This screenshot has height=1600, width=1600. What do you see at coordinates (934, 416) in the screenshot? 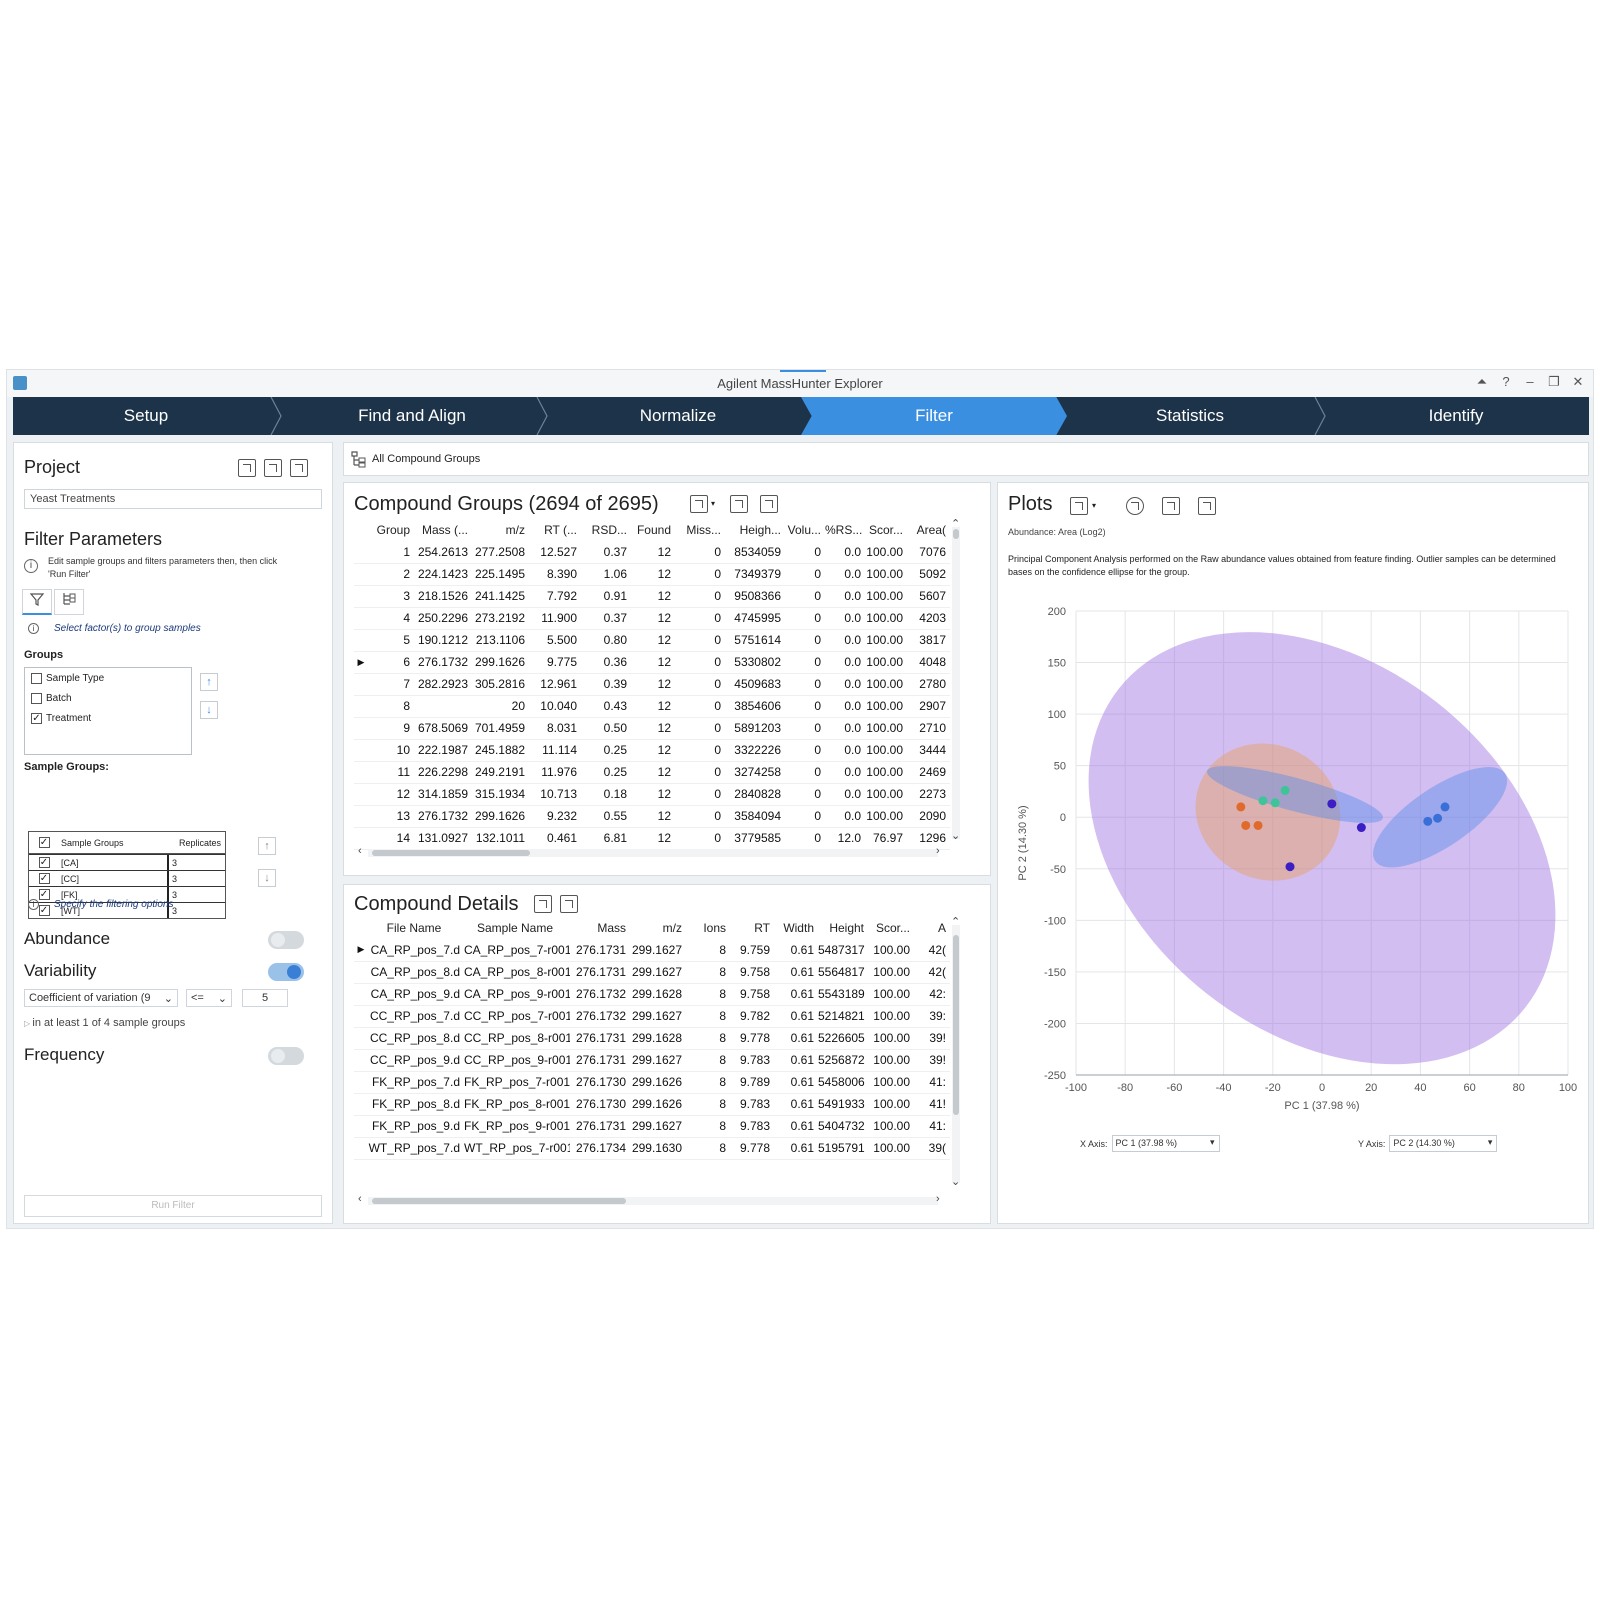
I see `step-filter: Filter` at bounding box center [934, 416].